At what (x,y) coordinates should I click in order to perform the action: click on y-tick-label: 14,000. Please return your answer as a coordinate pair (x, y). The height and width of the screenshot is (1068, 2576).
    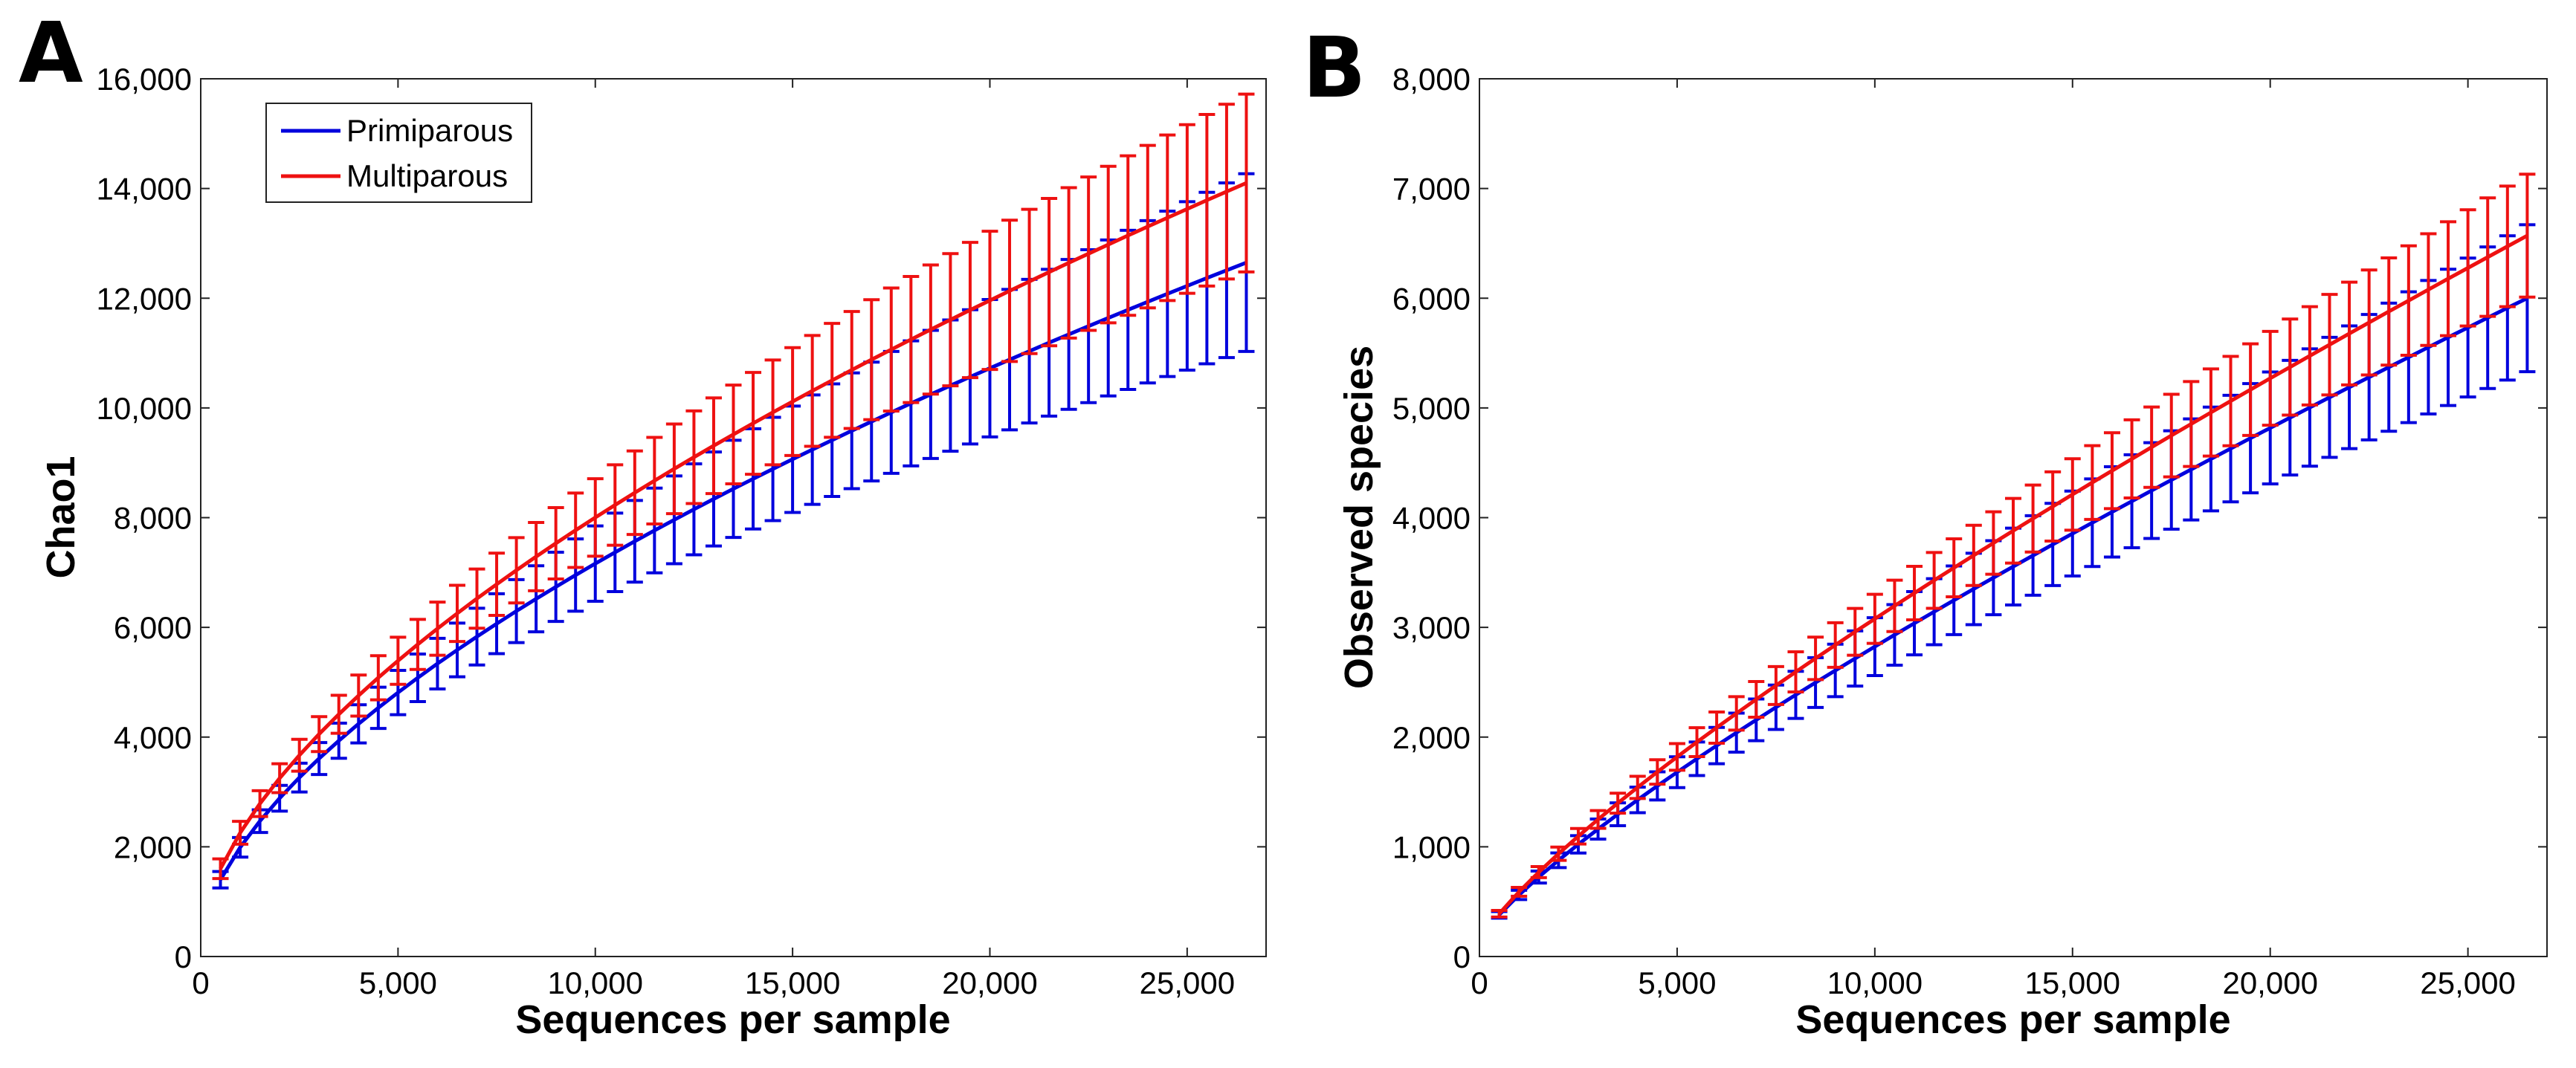
    Looking at the image, I should click on (144, 189).